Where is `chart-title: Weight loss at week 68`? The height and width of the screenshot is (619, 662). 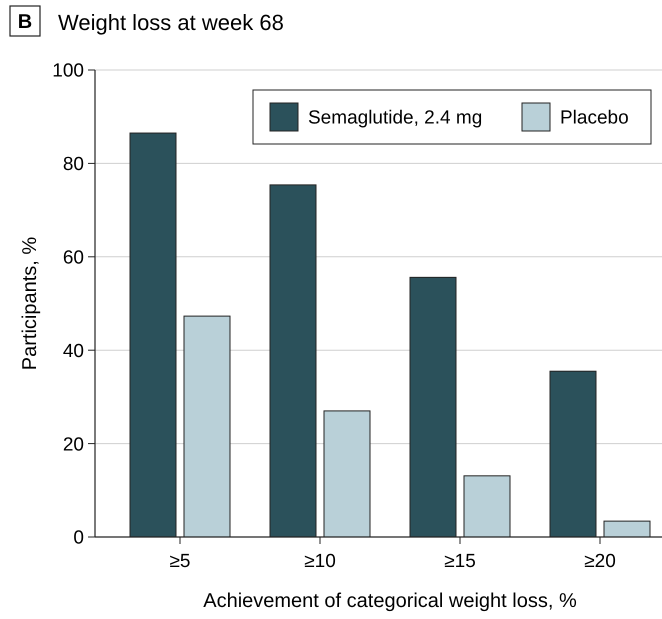 chart-title: Weight loss at week 68 is located at coordinates (171, 22).